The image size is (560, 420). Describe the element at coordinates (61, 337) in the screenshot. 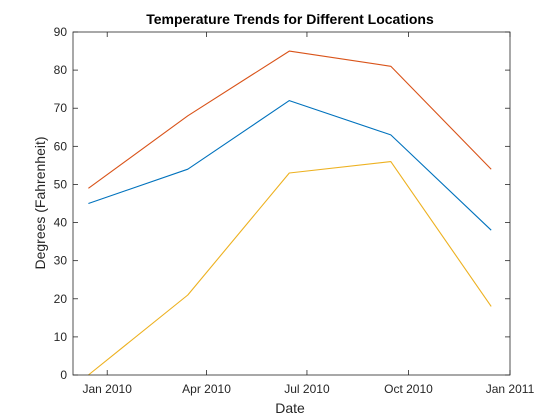

I see `y-tick-label: 10` at that location.